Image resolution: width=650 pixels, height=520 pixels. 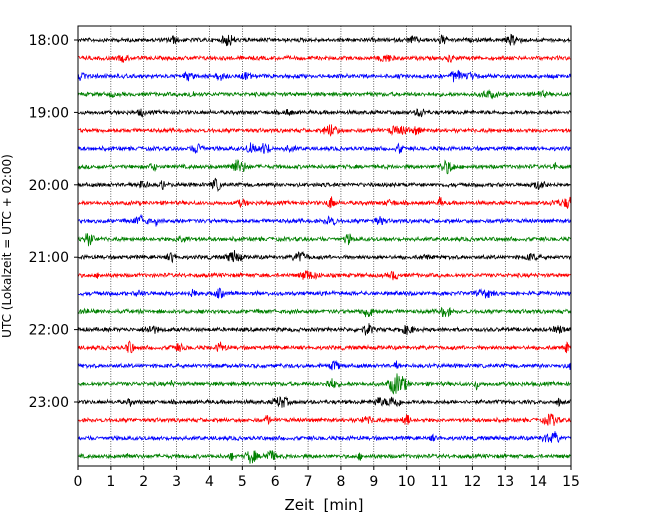 What do you see at coordinates (505, 482) in the screenshot?
I see `x-tick-label: 13` at bounding box center [505, 482].